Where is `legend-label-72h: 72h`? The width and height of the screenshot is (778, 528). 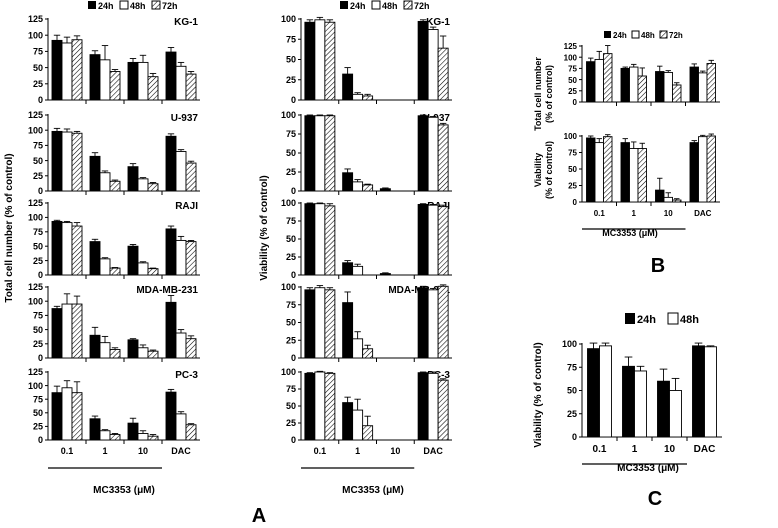
legend-label-72h: 72h is located at coordinates (676, 35).